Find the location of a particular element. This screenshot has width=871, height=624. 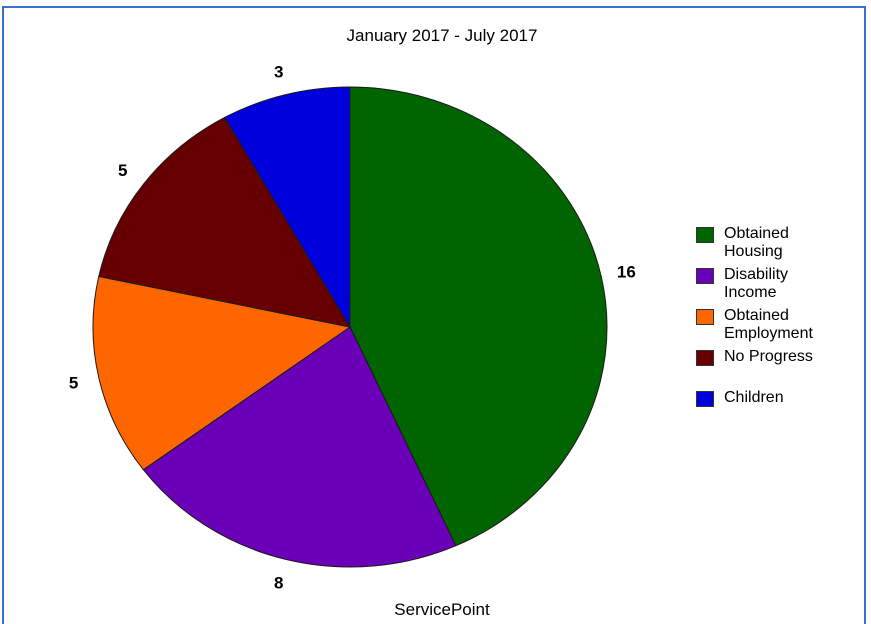

slice-value-label-disability-income: 8 is located at coordinates (278, 582).